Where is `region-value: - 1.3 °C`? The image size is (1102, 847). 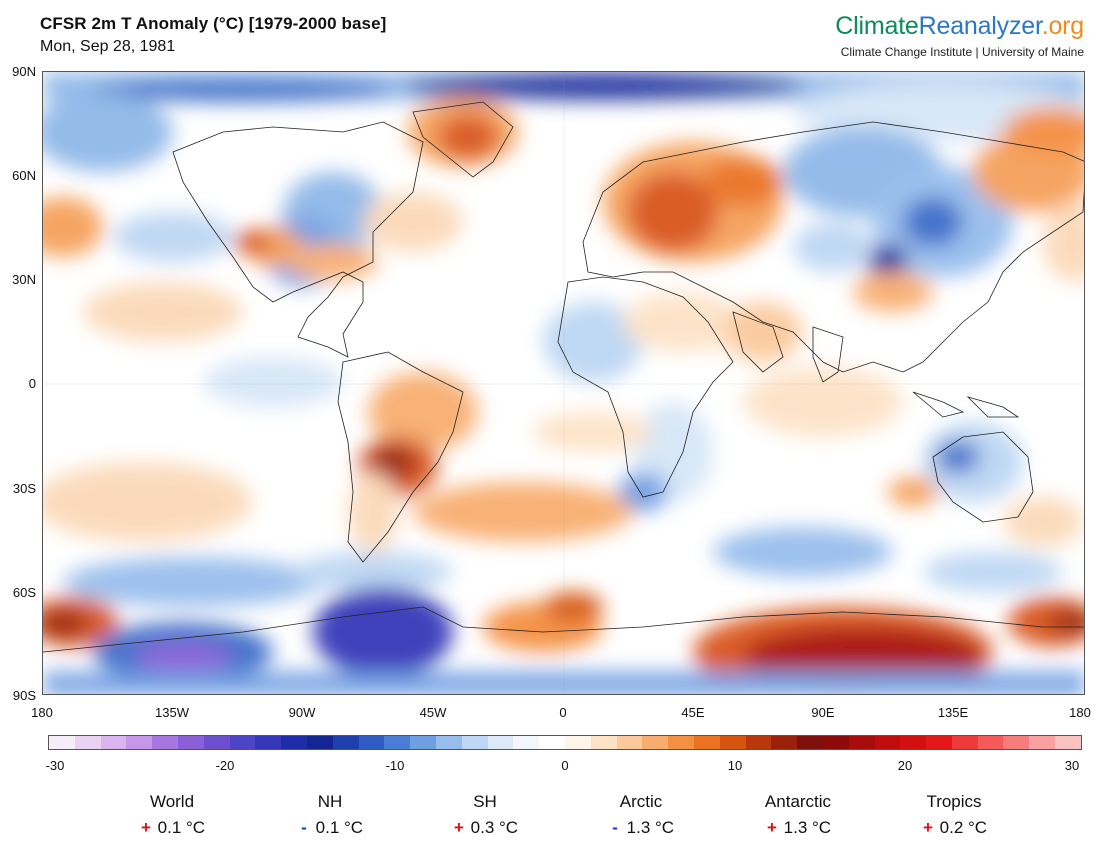
region-value: - 1.3 °C is located at coordinates (641, 828).